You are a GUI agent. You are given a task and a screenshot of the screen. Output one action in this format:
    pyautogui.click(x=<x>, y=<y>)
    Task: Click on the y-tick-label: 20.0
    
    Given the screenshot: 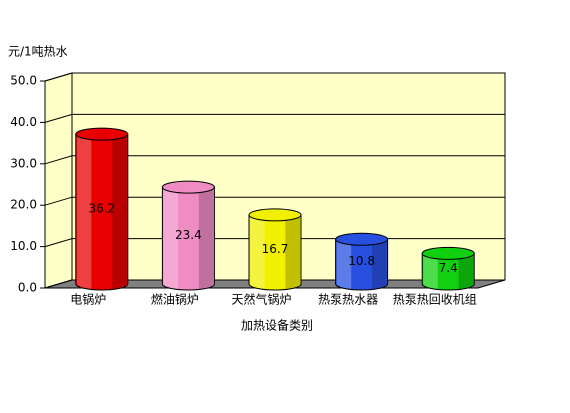 What is the action you would take?
    pyautogui.click(x=23, y=205)
    